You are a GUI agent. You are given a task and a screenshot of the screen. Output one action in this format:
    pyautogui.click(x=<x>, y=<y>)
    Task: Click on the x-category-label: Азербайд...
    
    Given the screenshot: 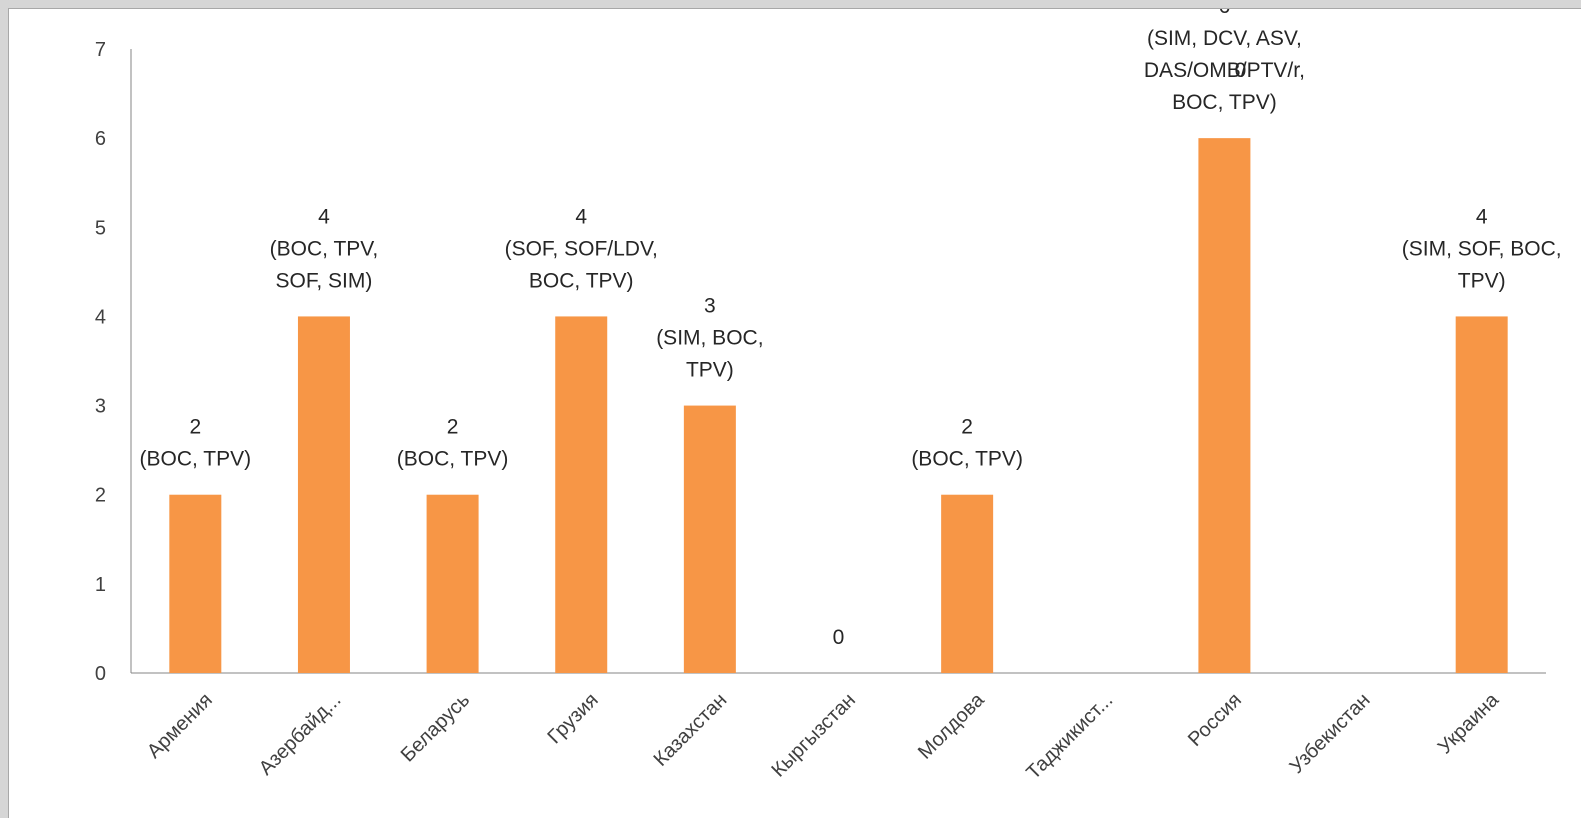 What is the action you would take?
    pyautogui.click(x=300, y=734)
    